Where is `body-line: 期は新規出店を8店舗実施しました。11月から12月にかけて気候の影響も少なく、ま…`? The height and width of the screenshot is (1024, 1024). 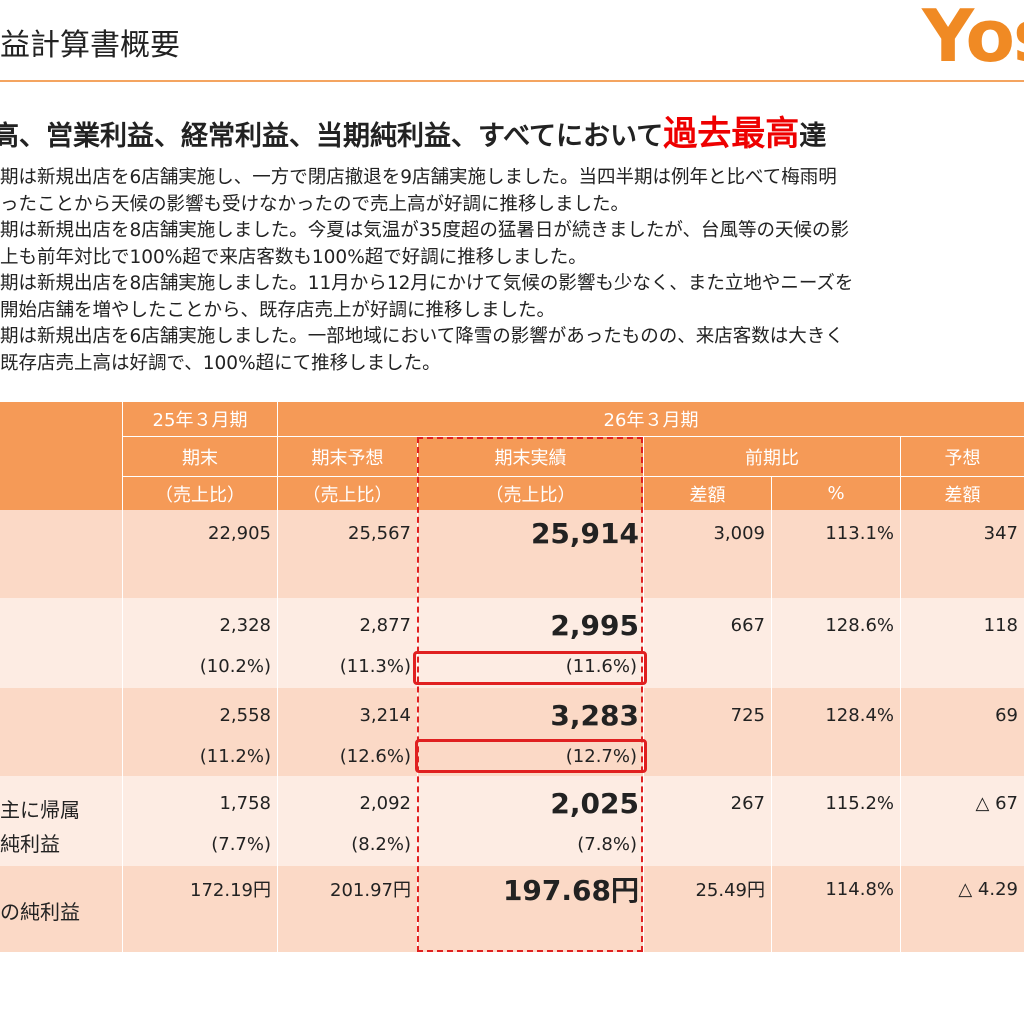
body-line: 期は新規出店を8店舗実施しました。11月から12月にかけて気候の影響も少なく、ま… is located at coordinates (427, 283).